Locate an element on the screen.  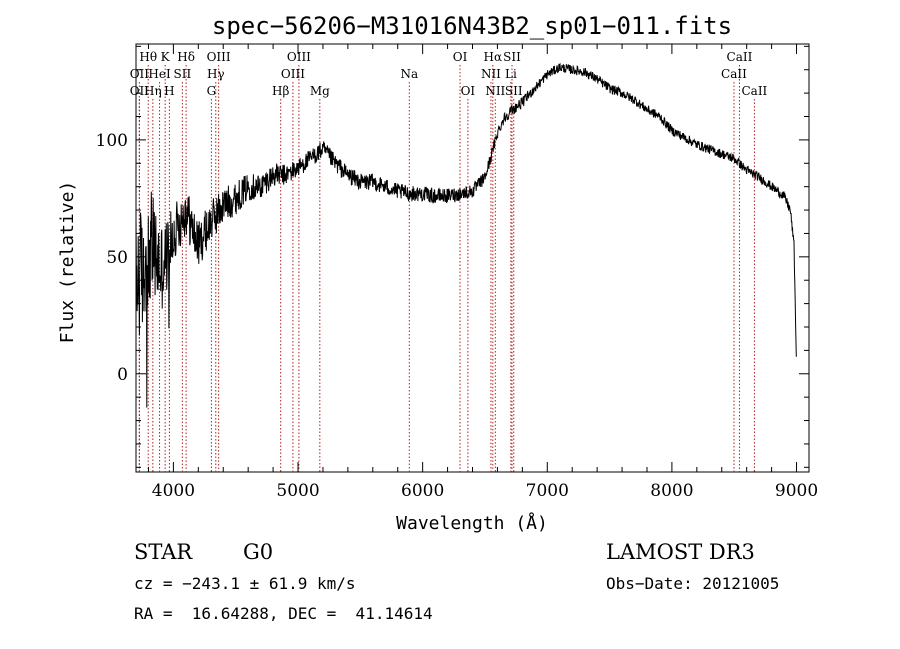
spectral-line-label: G is located at coordinates (212, 91).